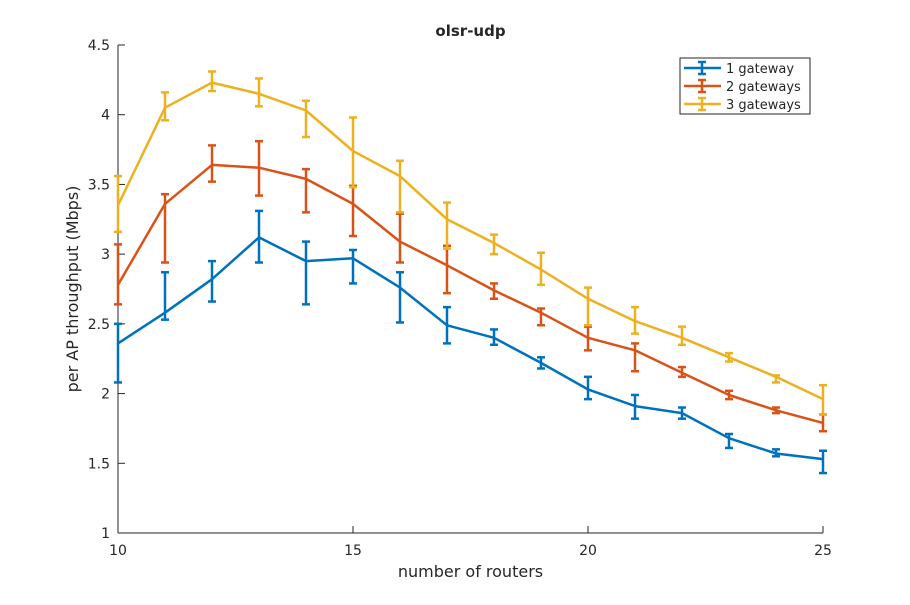 This screenshot has height=605, width=910. What do you see at coordinates (470, 542) in the screenshot?
I see `x-axis: 10 15 20 25` at bounding box center [470, 542].